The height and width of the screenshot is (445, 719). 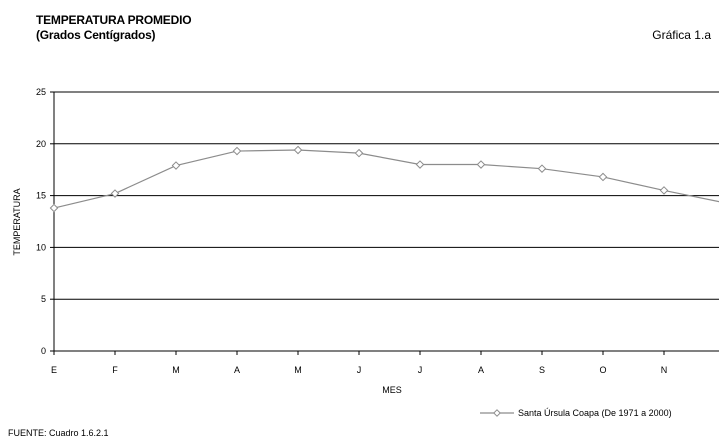 What do you see at coordinates (497, 413) in the screenshot?
I see `legend-marker` at bounding box center [497, 413].